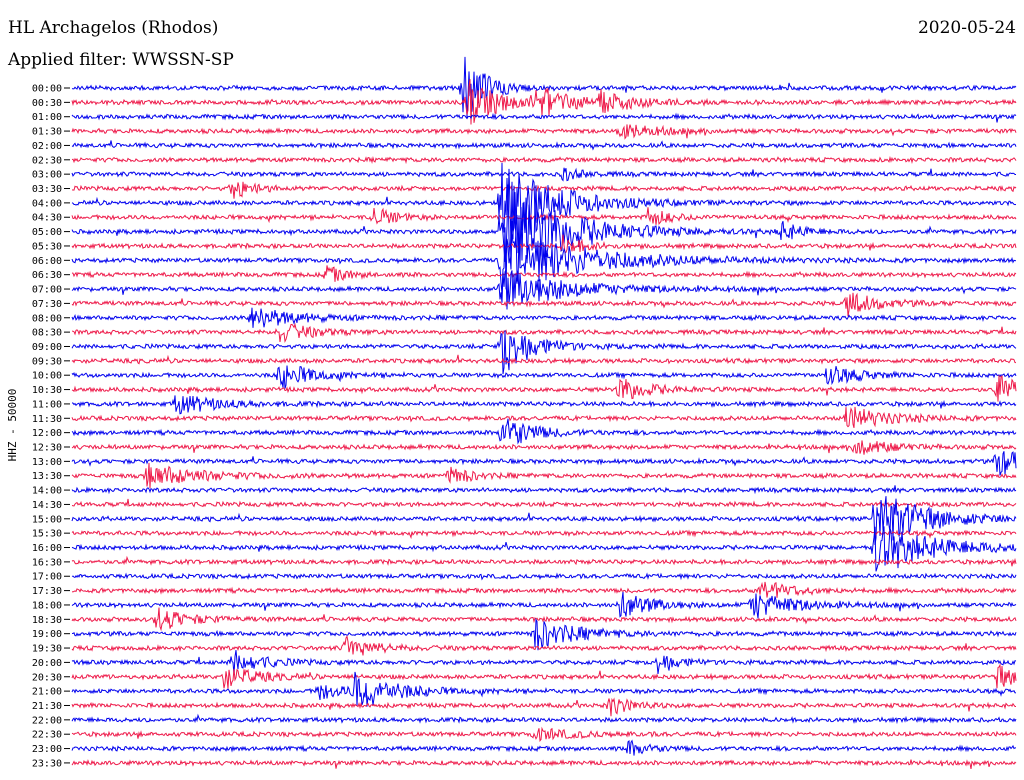 Image resolution: width=1024 pixels, height=780 pixels. Describe the element at coordinates (47, 261) in the screenshot. I see `time-label: 06:00` at that location.